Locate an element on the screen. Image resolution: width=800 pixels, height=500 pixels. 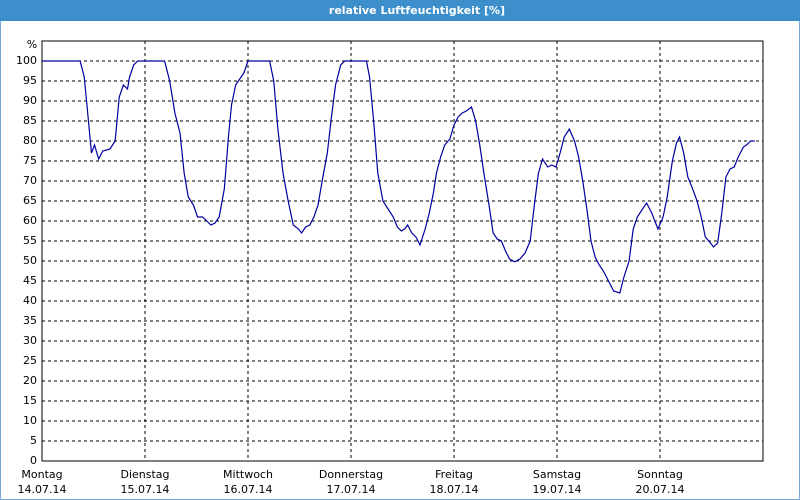
y-tick-label: 70 is located at coordinates (30, 180).